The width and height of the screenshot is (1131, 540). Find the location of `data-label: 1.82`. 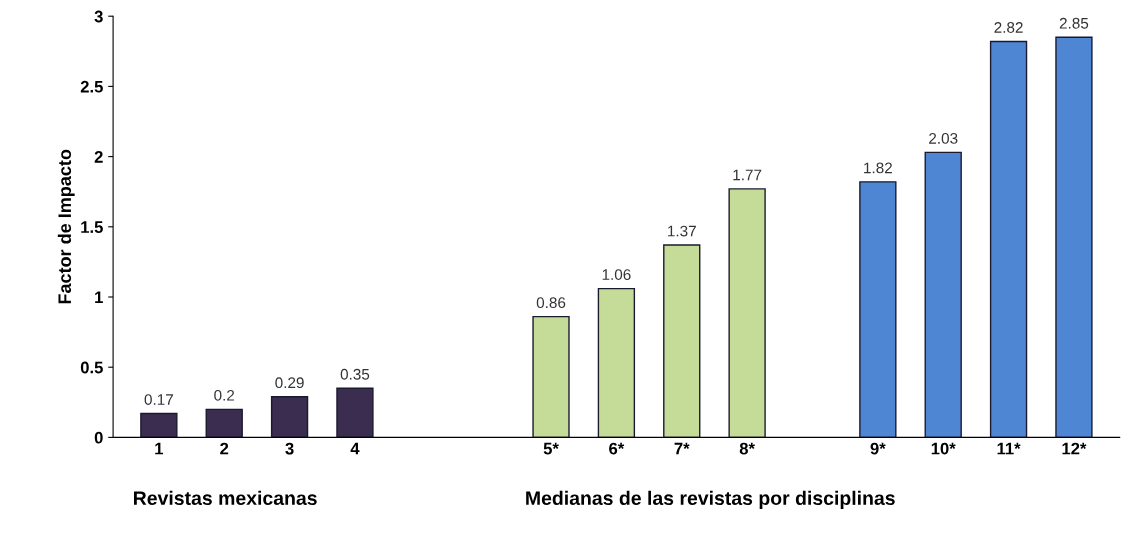

data-label: 1.82 is located at coordinates (878, 168).